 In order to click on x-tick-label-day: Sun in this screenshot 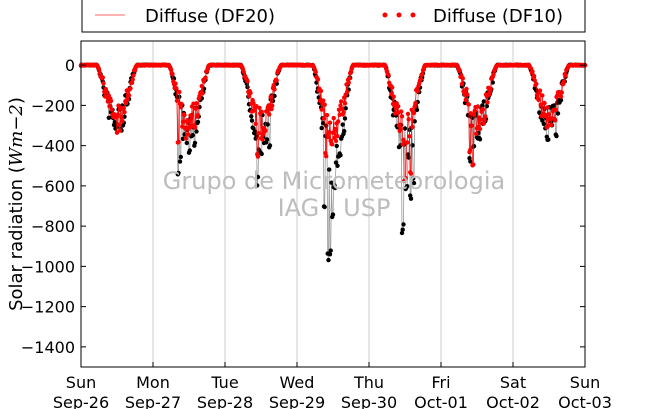, I will do `click(585, 382)`.